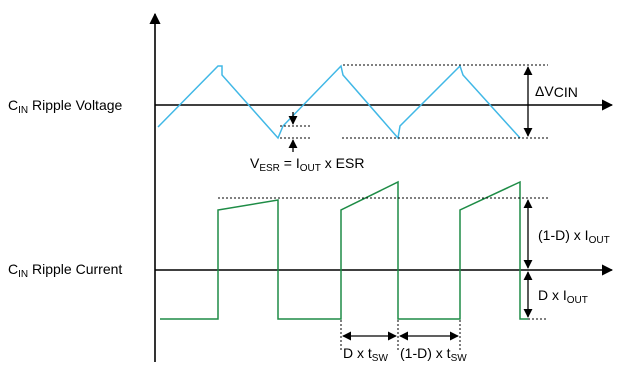 The width and height of the screenshot is (622, 372). I want to click on one-minus-d-iout-label: (1-D) x IOUT, so click(574, 236).